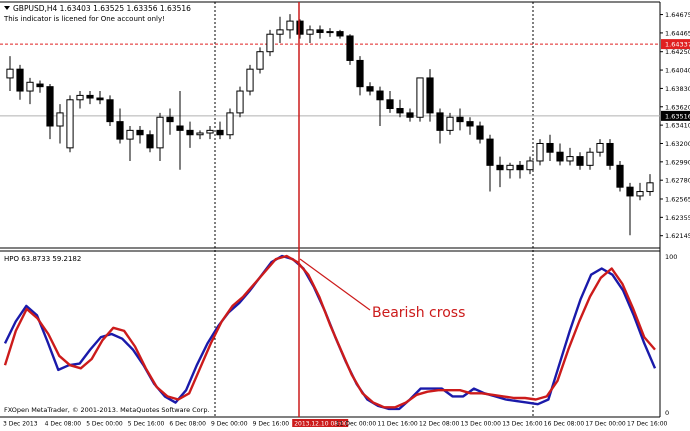 This screenshot has height=431, width=690. I want to click on time-cursor-badge, so click(320, 423).